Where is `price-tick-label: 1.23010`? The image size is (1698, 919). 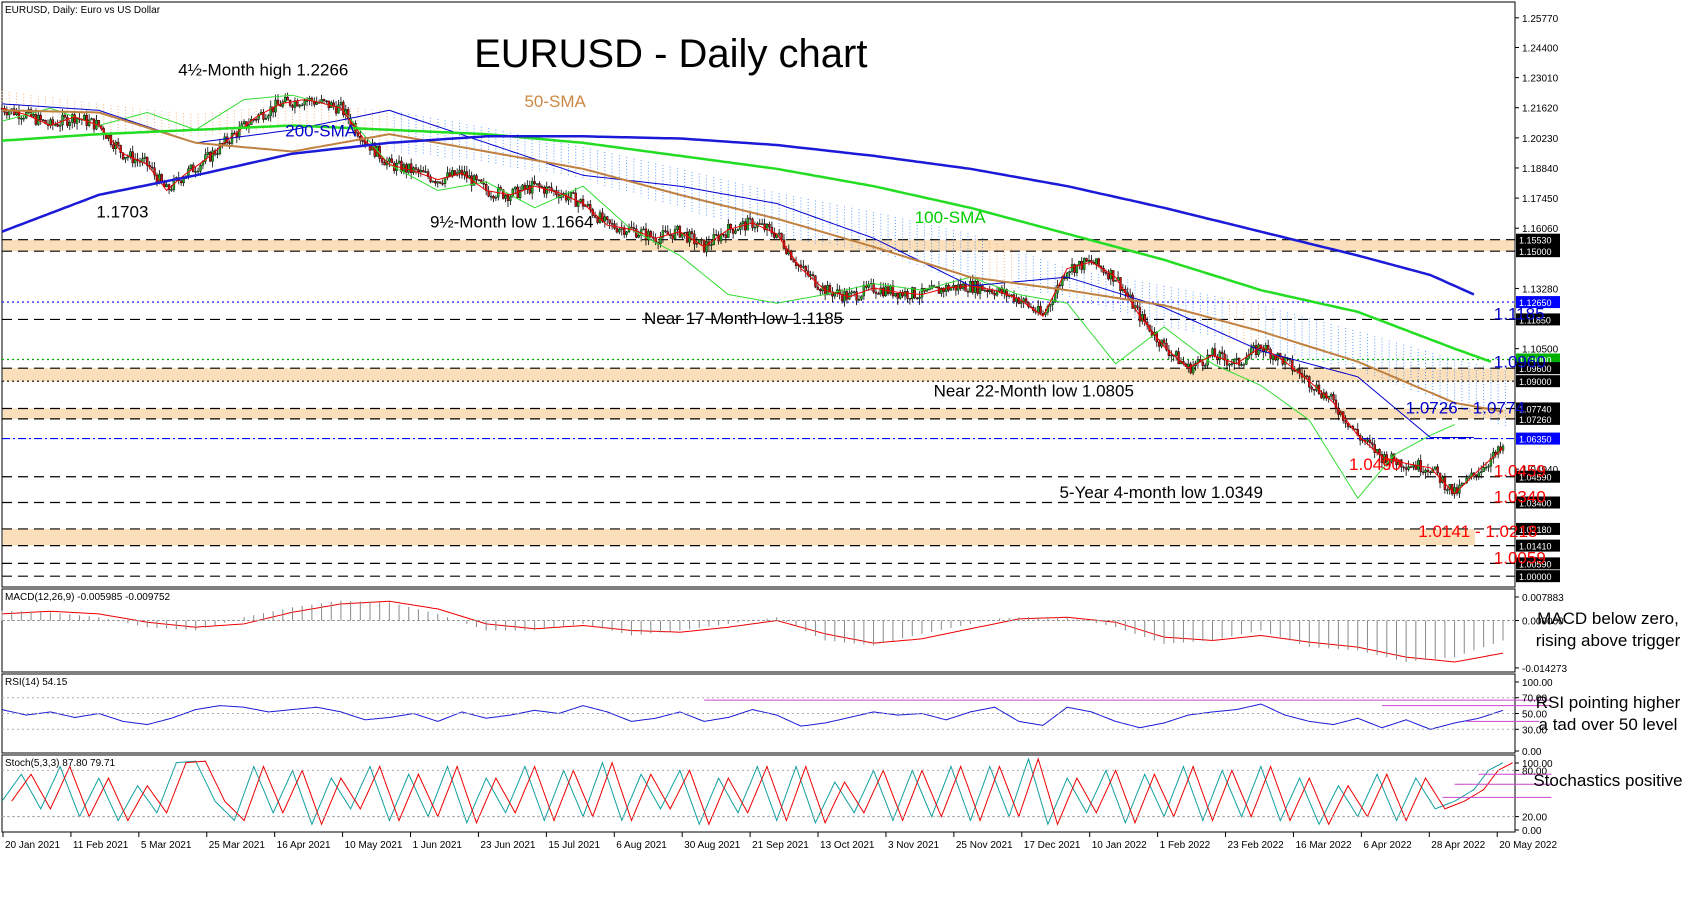 price-tick-label: 1.23010 is located at coordinates (1540, 79).